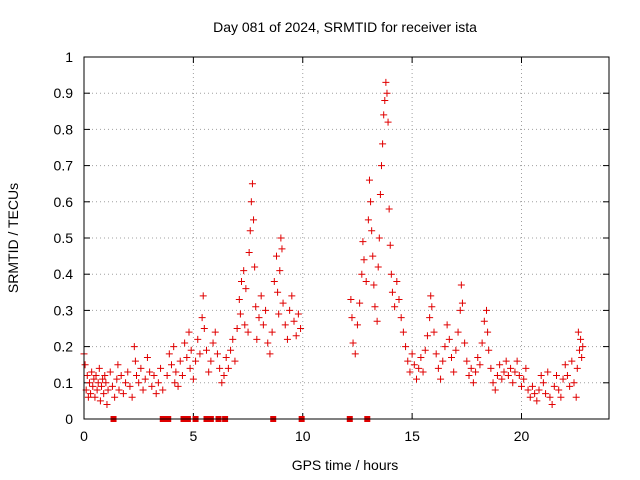 This screenshot has width=640, height=480. I want to click on y-tick-labels: 0 0.1 0.2 0.3 0.4 0.5 0.6 0.7 0.8 0.9 1, so click(64, 238).